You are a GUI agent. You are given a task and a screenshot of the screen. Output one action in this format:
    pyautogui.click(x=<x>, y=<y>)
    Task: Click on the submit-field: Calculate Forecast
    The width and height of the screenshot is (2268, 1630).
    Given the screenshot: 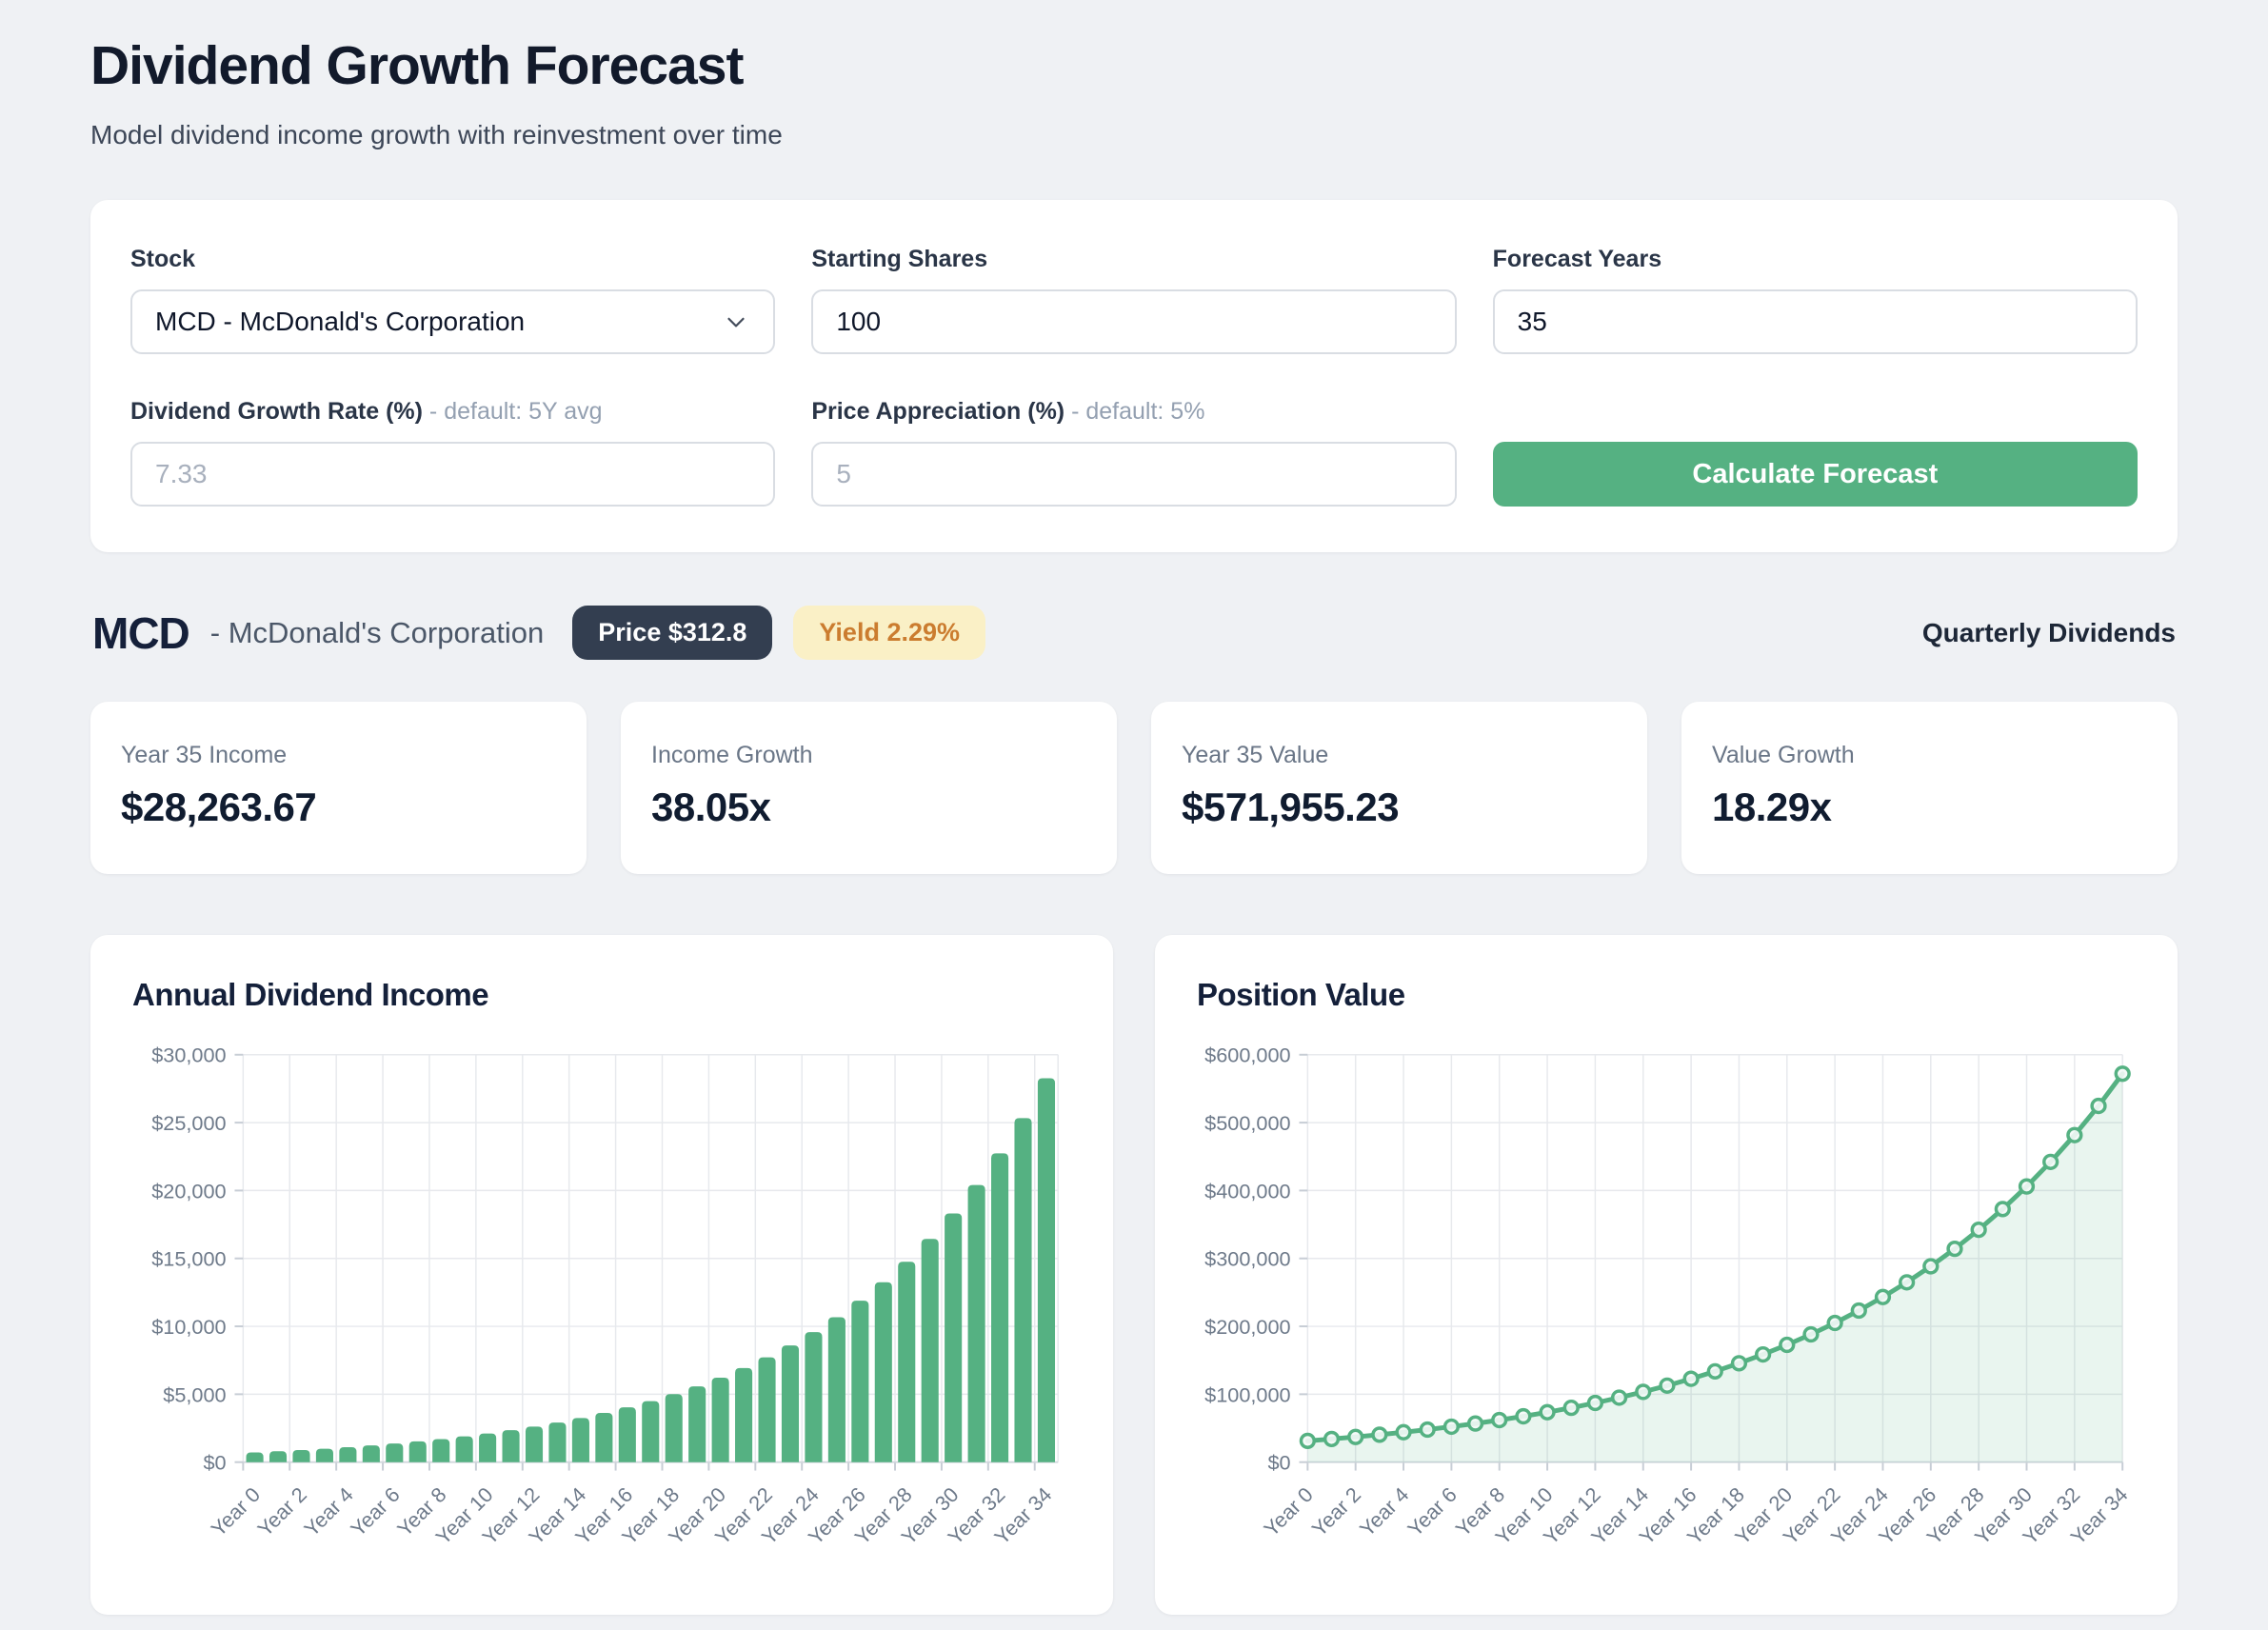 What is the action you would take?
    pyautogui.click(x=1815, y=452)
    